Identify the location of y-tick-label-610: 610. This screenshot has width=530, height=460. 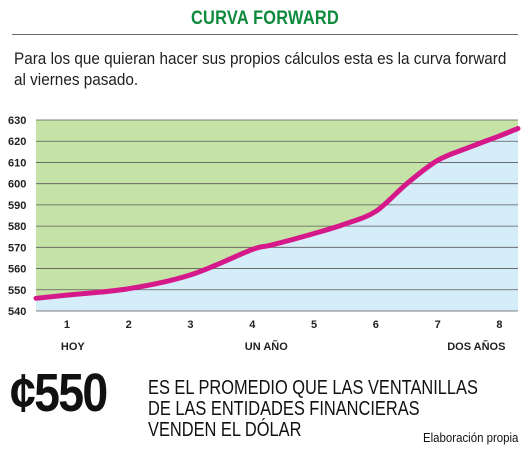
(17, 163).